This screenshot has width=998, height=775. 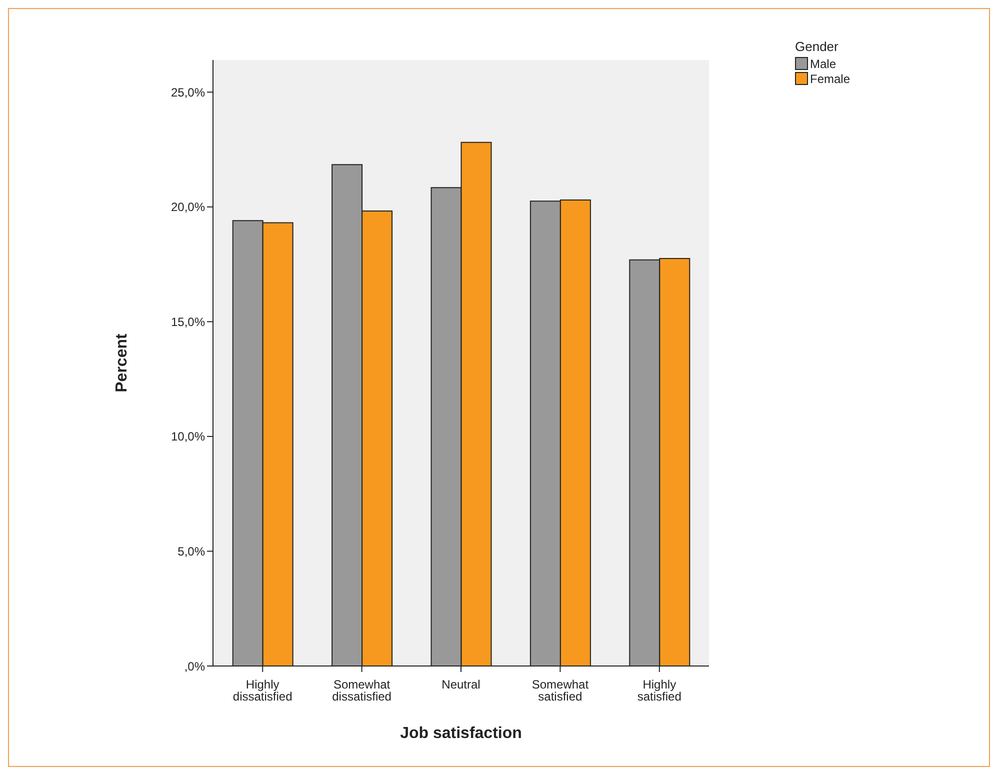 I want to click on y-tick-label: 5,0%, so click(x=192, y=551).